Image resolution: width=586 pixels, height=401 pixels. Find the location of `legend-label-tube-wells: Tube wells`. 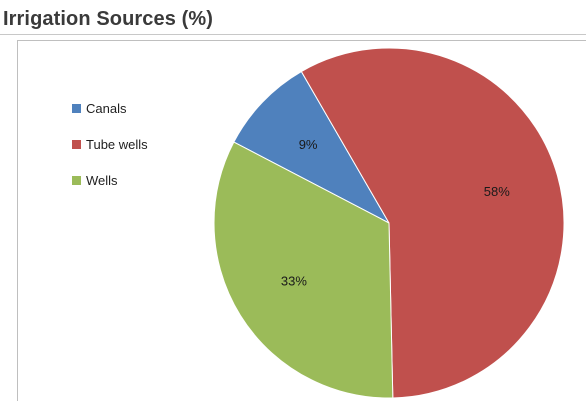

legend-label-tube-wells: Tube wells is located at coordinates (117, 144).